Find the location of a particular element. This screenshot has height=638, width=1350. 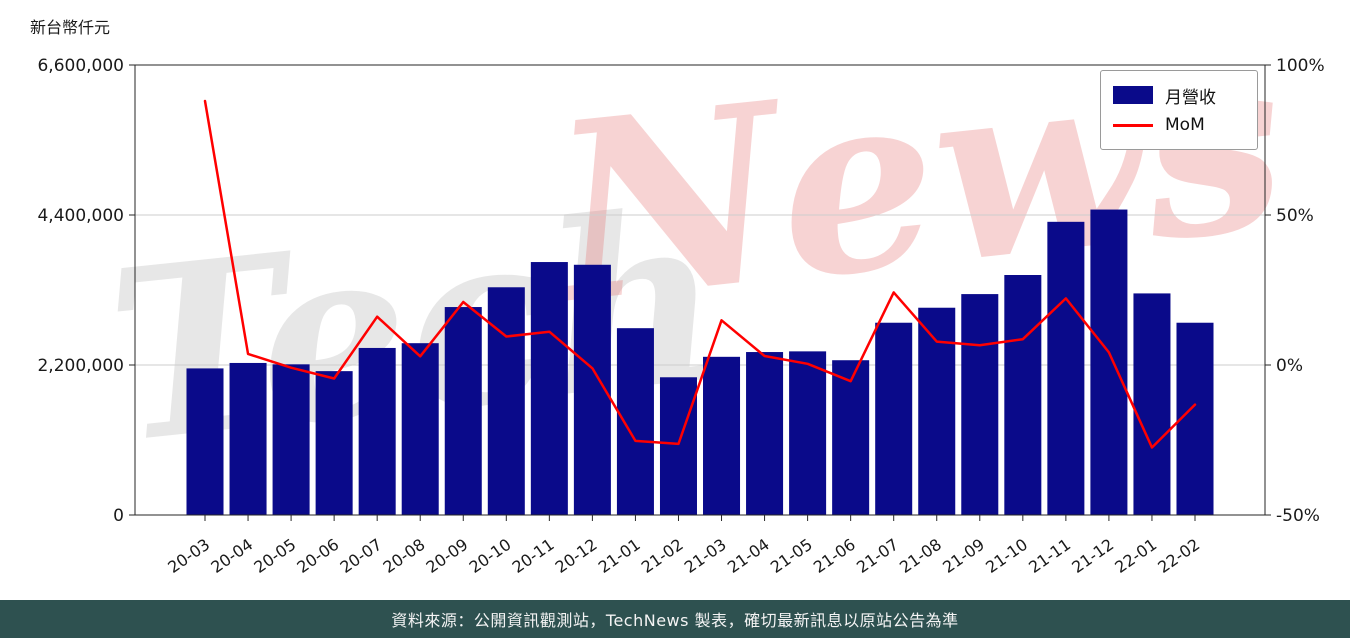

legend-mom-label: MoM is located at coordinates (1185, 125).